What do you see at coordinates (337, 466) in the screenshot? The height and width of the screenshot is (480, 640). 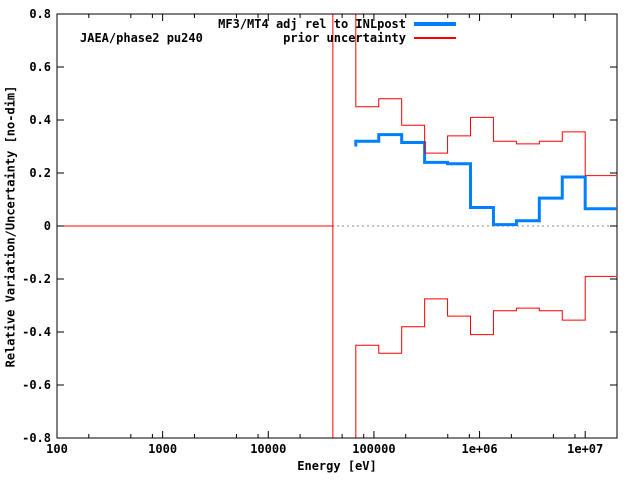 I see `x-axis-title: Energy [eV]` at bounding box center [337, 466].